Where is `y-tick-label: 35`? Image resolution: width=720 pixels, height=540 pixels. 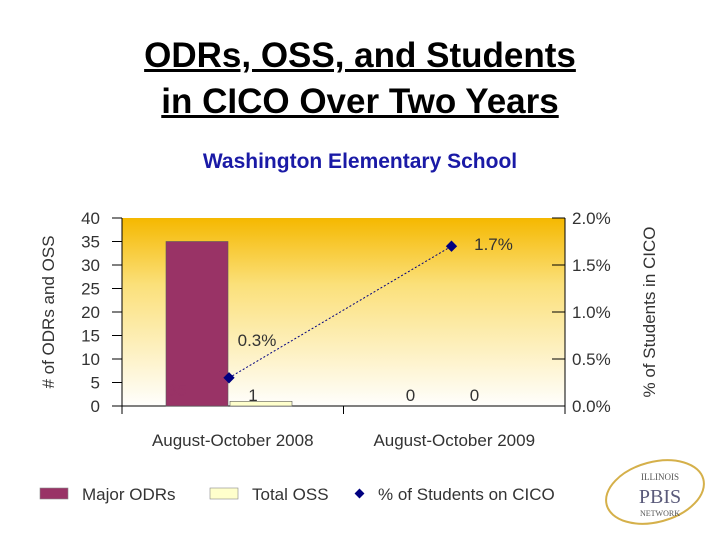
y-tick-label: 35 is located at coordinates (90, 242).